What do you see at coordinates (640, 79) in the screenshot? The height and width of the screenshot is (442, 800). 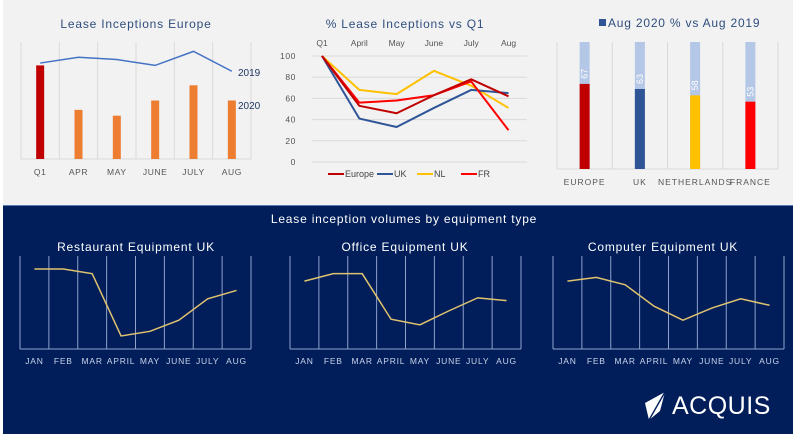 I see `data-label-uk: 63` at bounding box center [640, 79].